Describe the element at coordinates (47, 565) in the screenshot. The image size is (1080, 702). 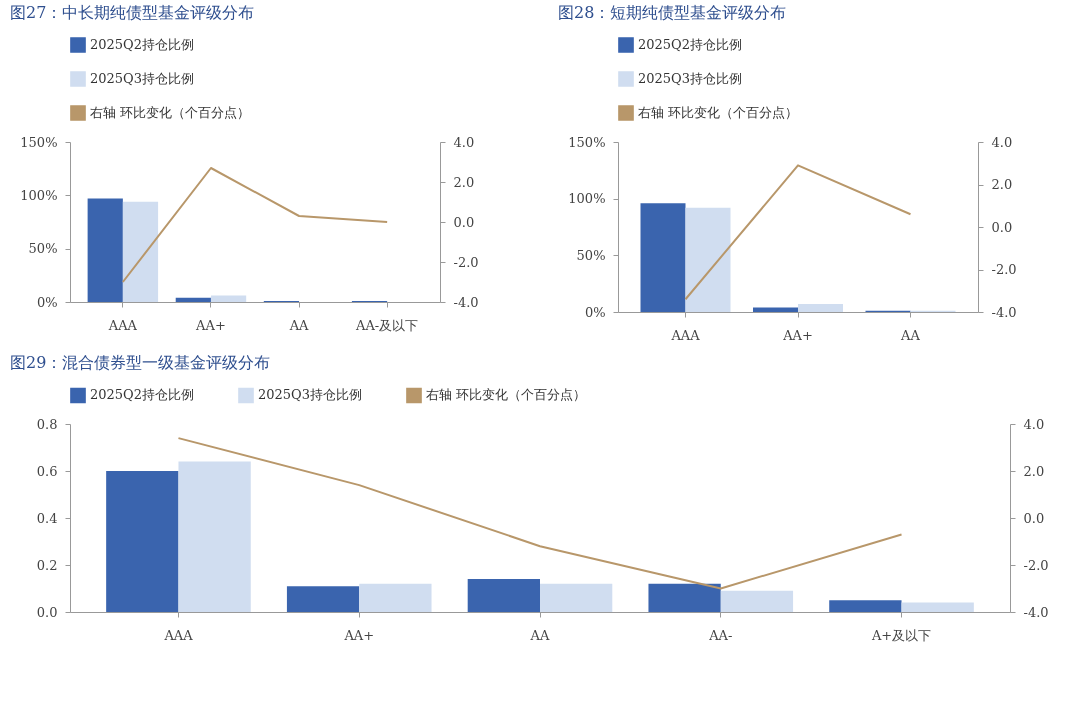
I see `y-tick-label: 0.2` at that location.